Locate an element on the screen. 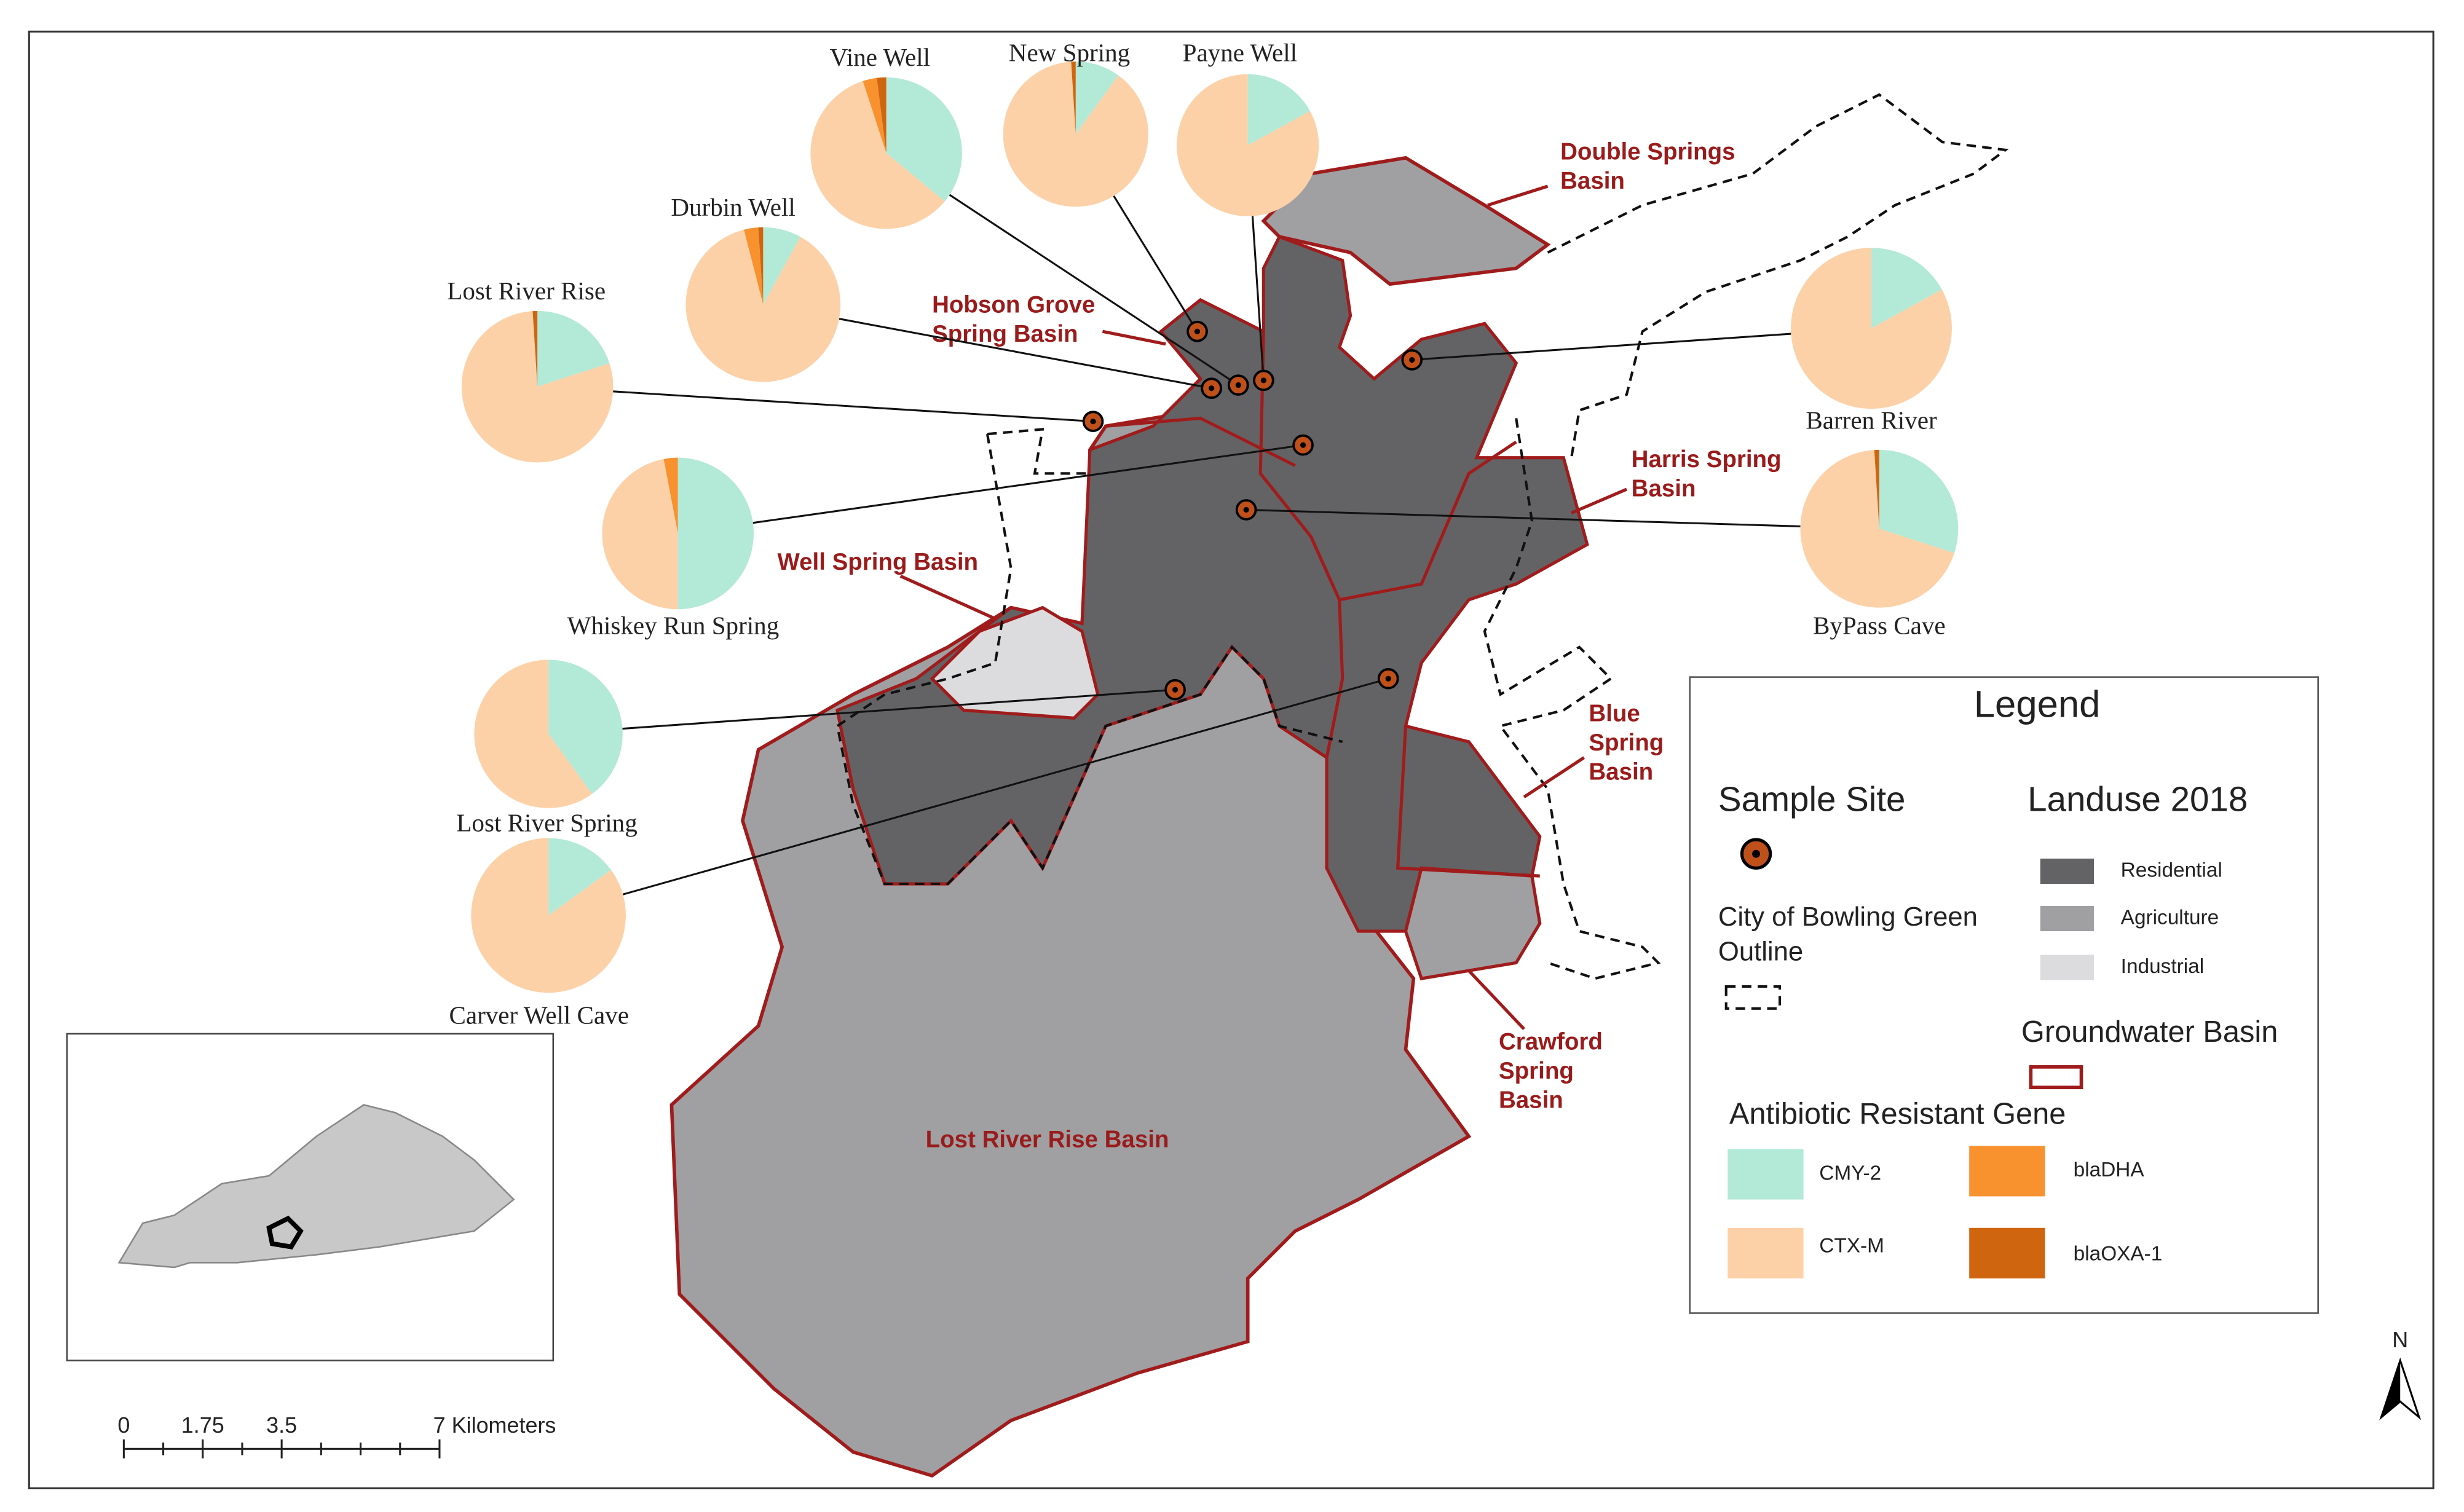  scale-label: 3.5 is located at coordinates (281, 1425).